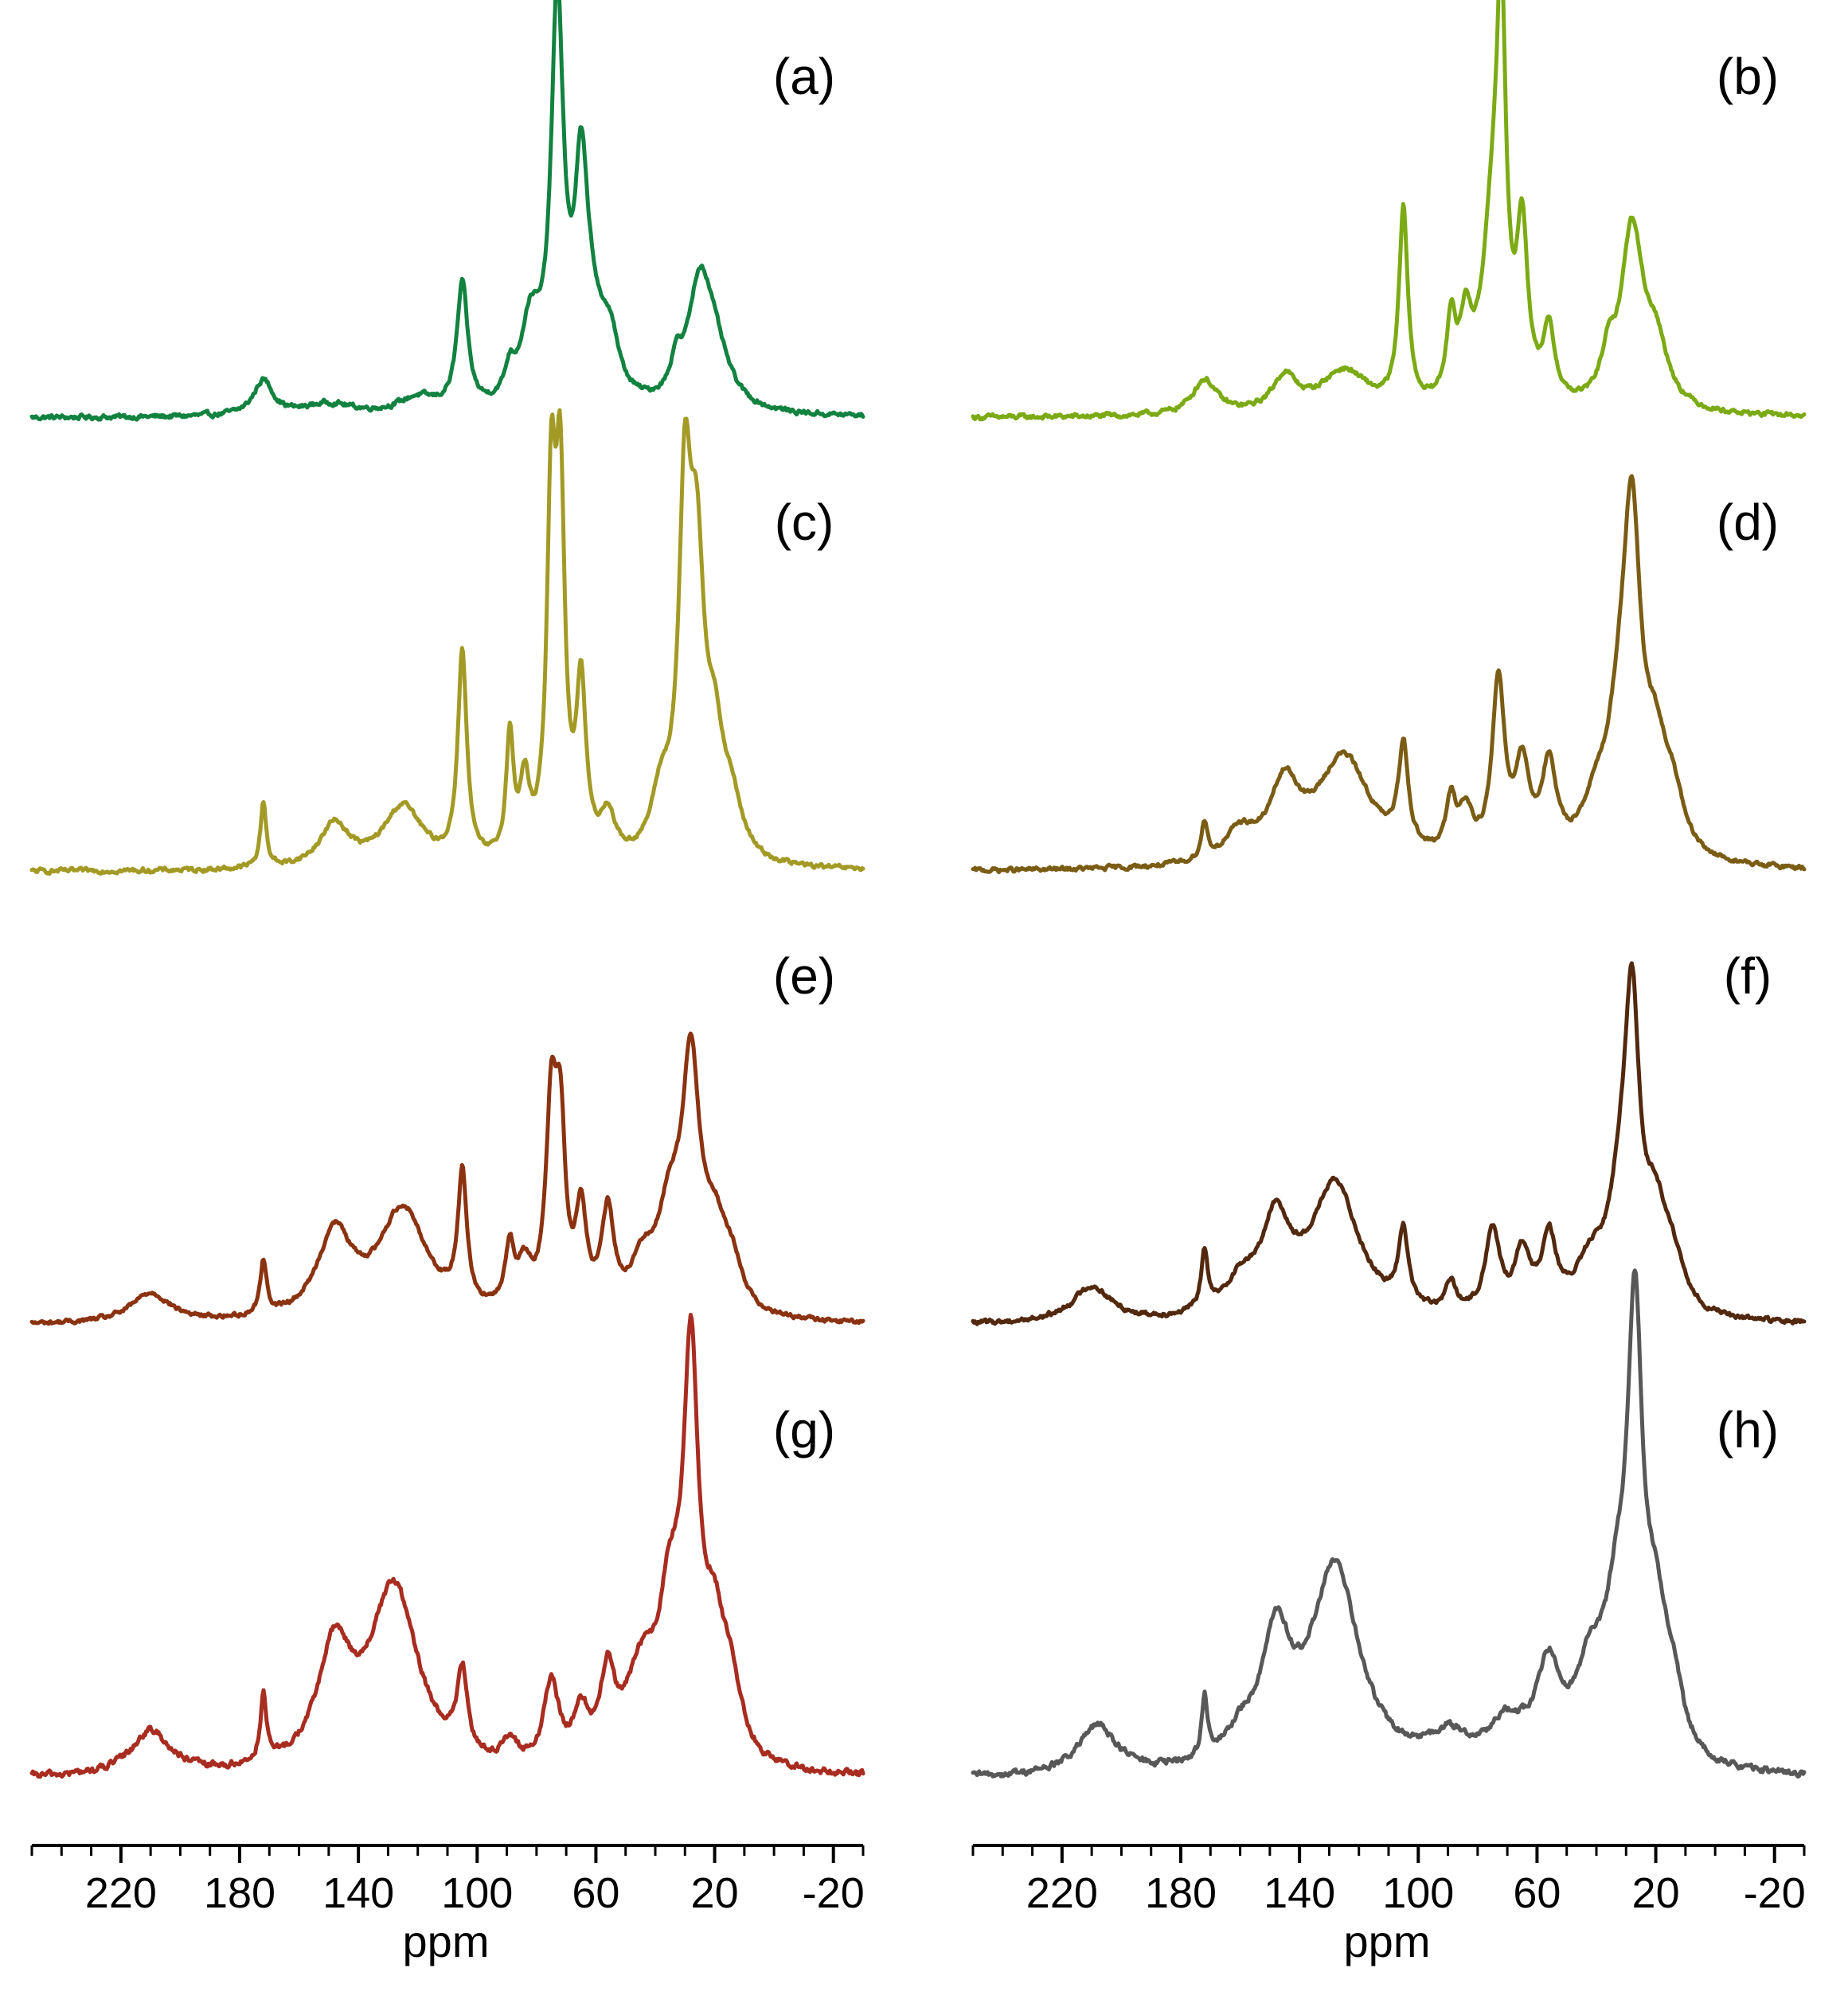 The width and height of the screenshot is (1848, 2015). I want to click on panel-label-b: (b), so click(1748, 76).